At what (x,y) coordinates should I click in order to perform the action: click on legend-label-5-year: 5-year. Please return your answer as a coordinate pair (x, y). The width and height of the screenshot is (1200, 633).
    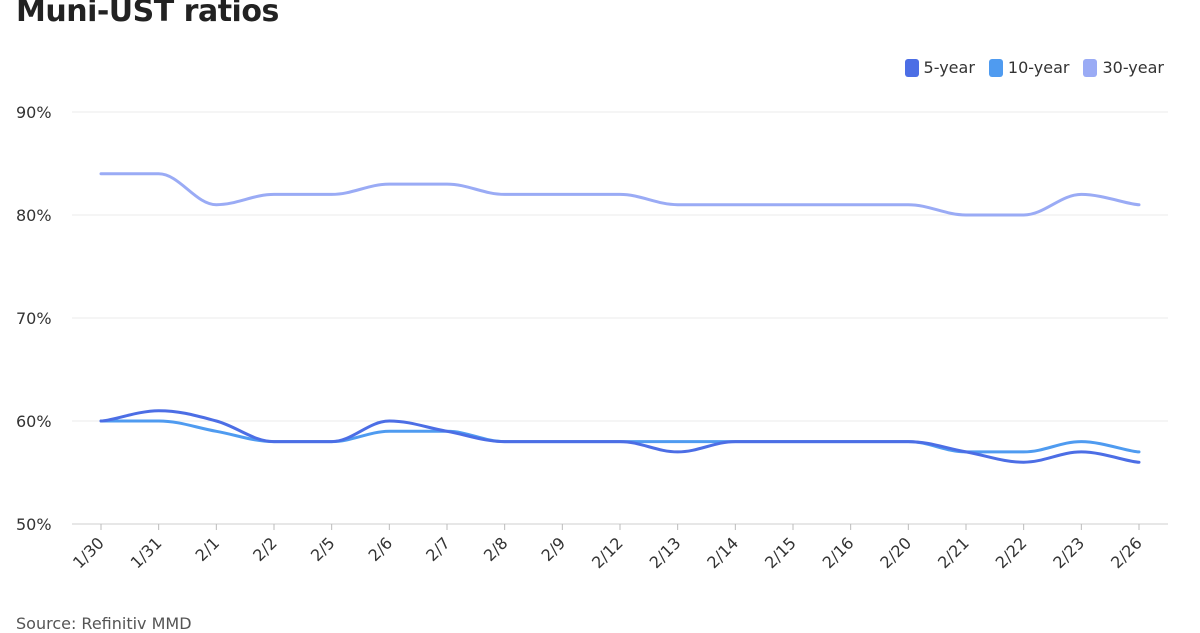
    Looking at the image, I should click on (949, 67).